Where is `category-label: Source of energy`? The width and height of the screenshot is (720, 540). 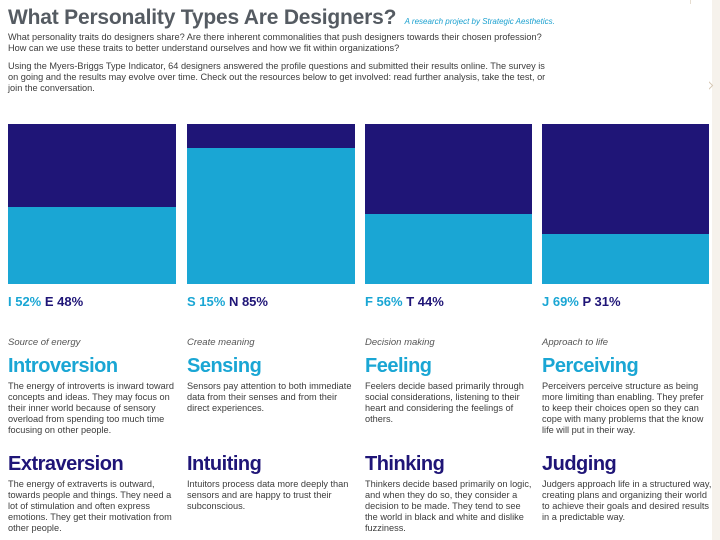 category-label: Source of energy is located at coordinates (44, 342).